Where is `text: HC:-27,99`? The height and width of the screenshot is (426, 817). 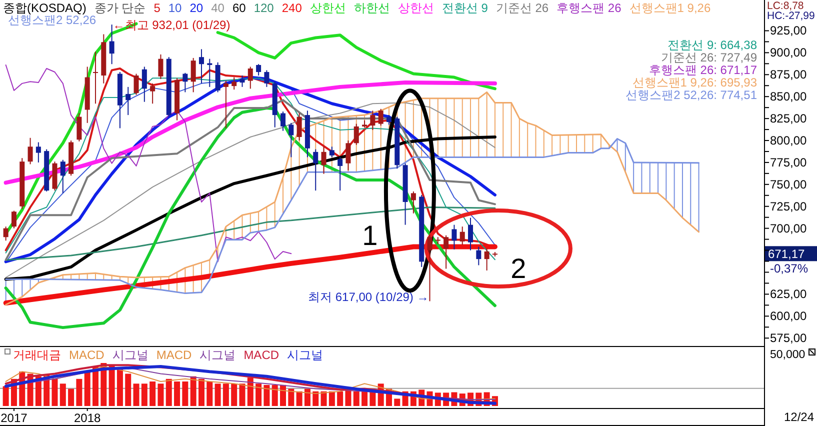 text: HC:-27,99 is located at coordinates (791, 16).